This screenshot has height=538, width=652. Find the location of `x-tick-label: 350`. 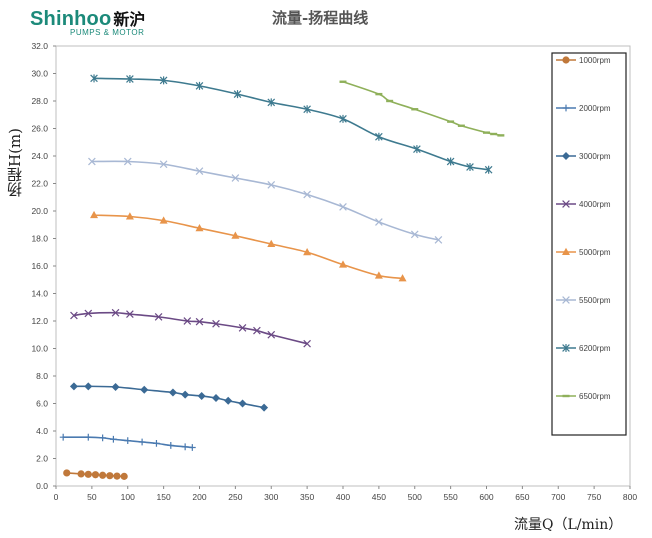

x-tick-label: 350 is located at coordinates (307, 497).